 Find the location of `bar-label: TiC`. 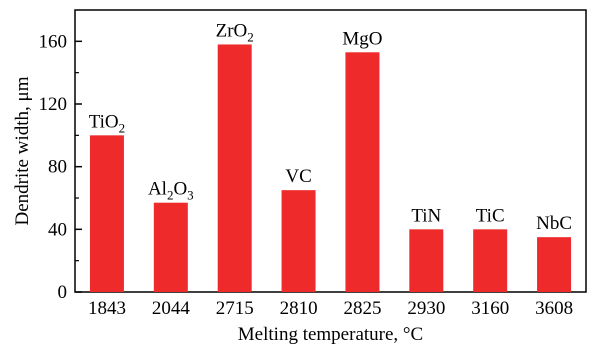

bar-label: TiC is located at coordinates (490, 215).